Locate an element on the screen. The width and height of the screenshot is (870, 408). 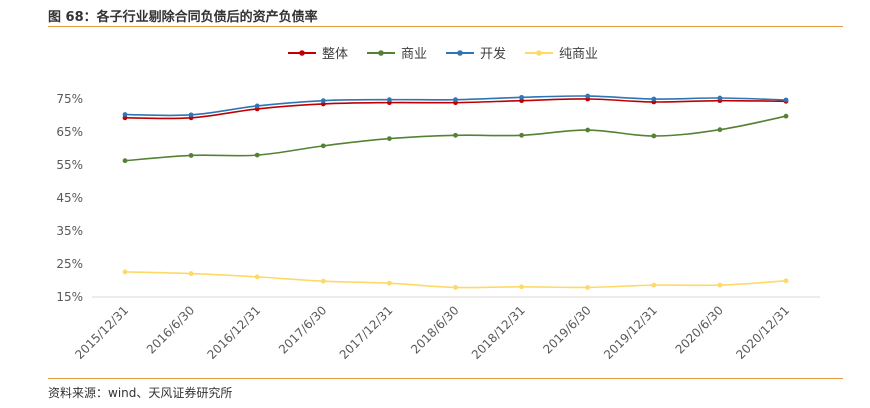
x-tick-label: 2019/6/30 is located at coordinates (566, 329).